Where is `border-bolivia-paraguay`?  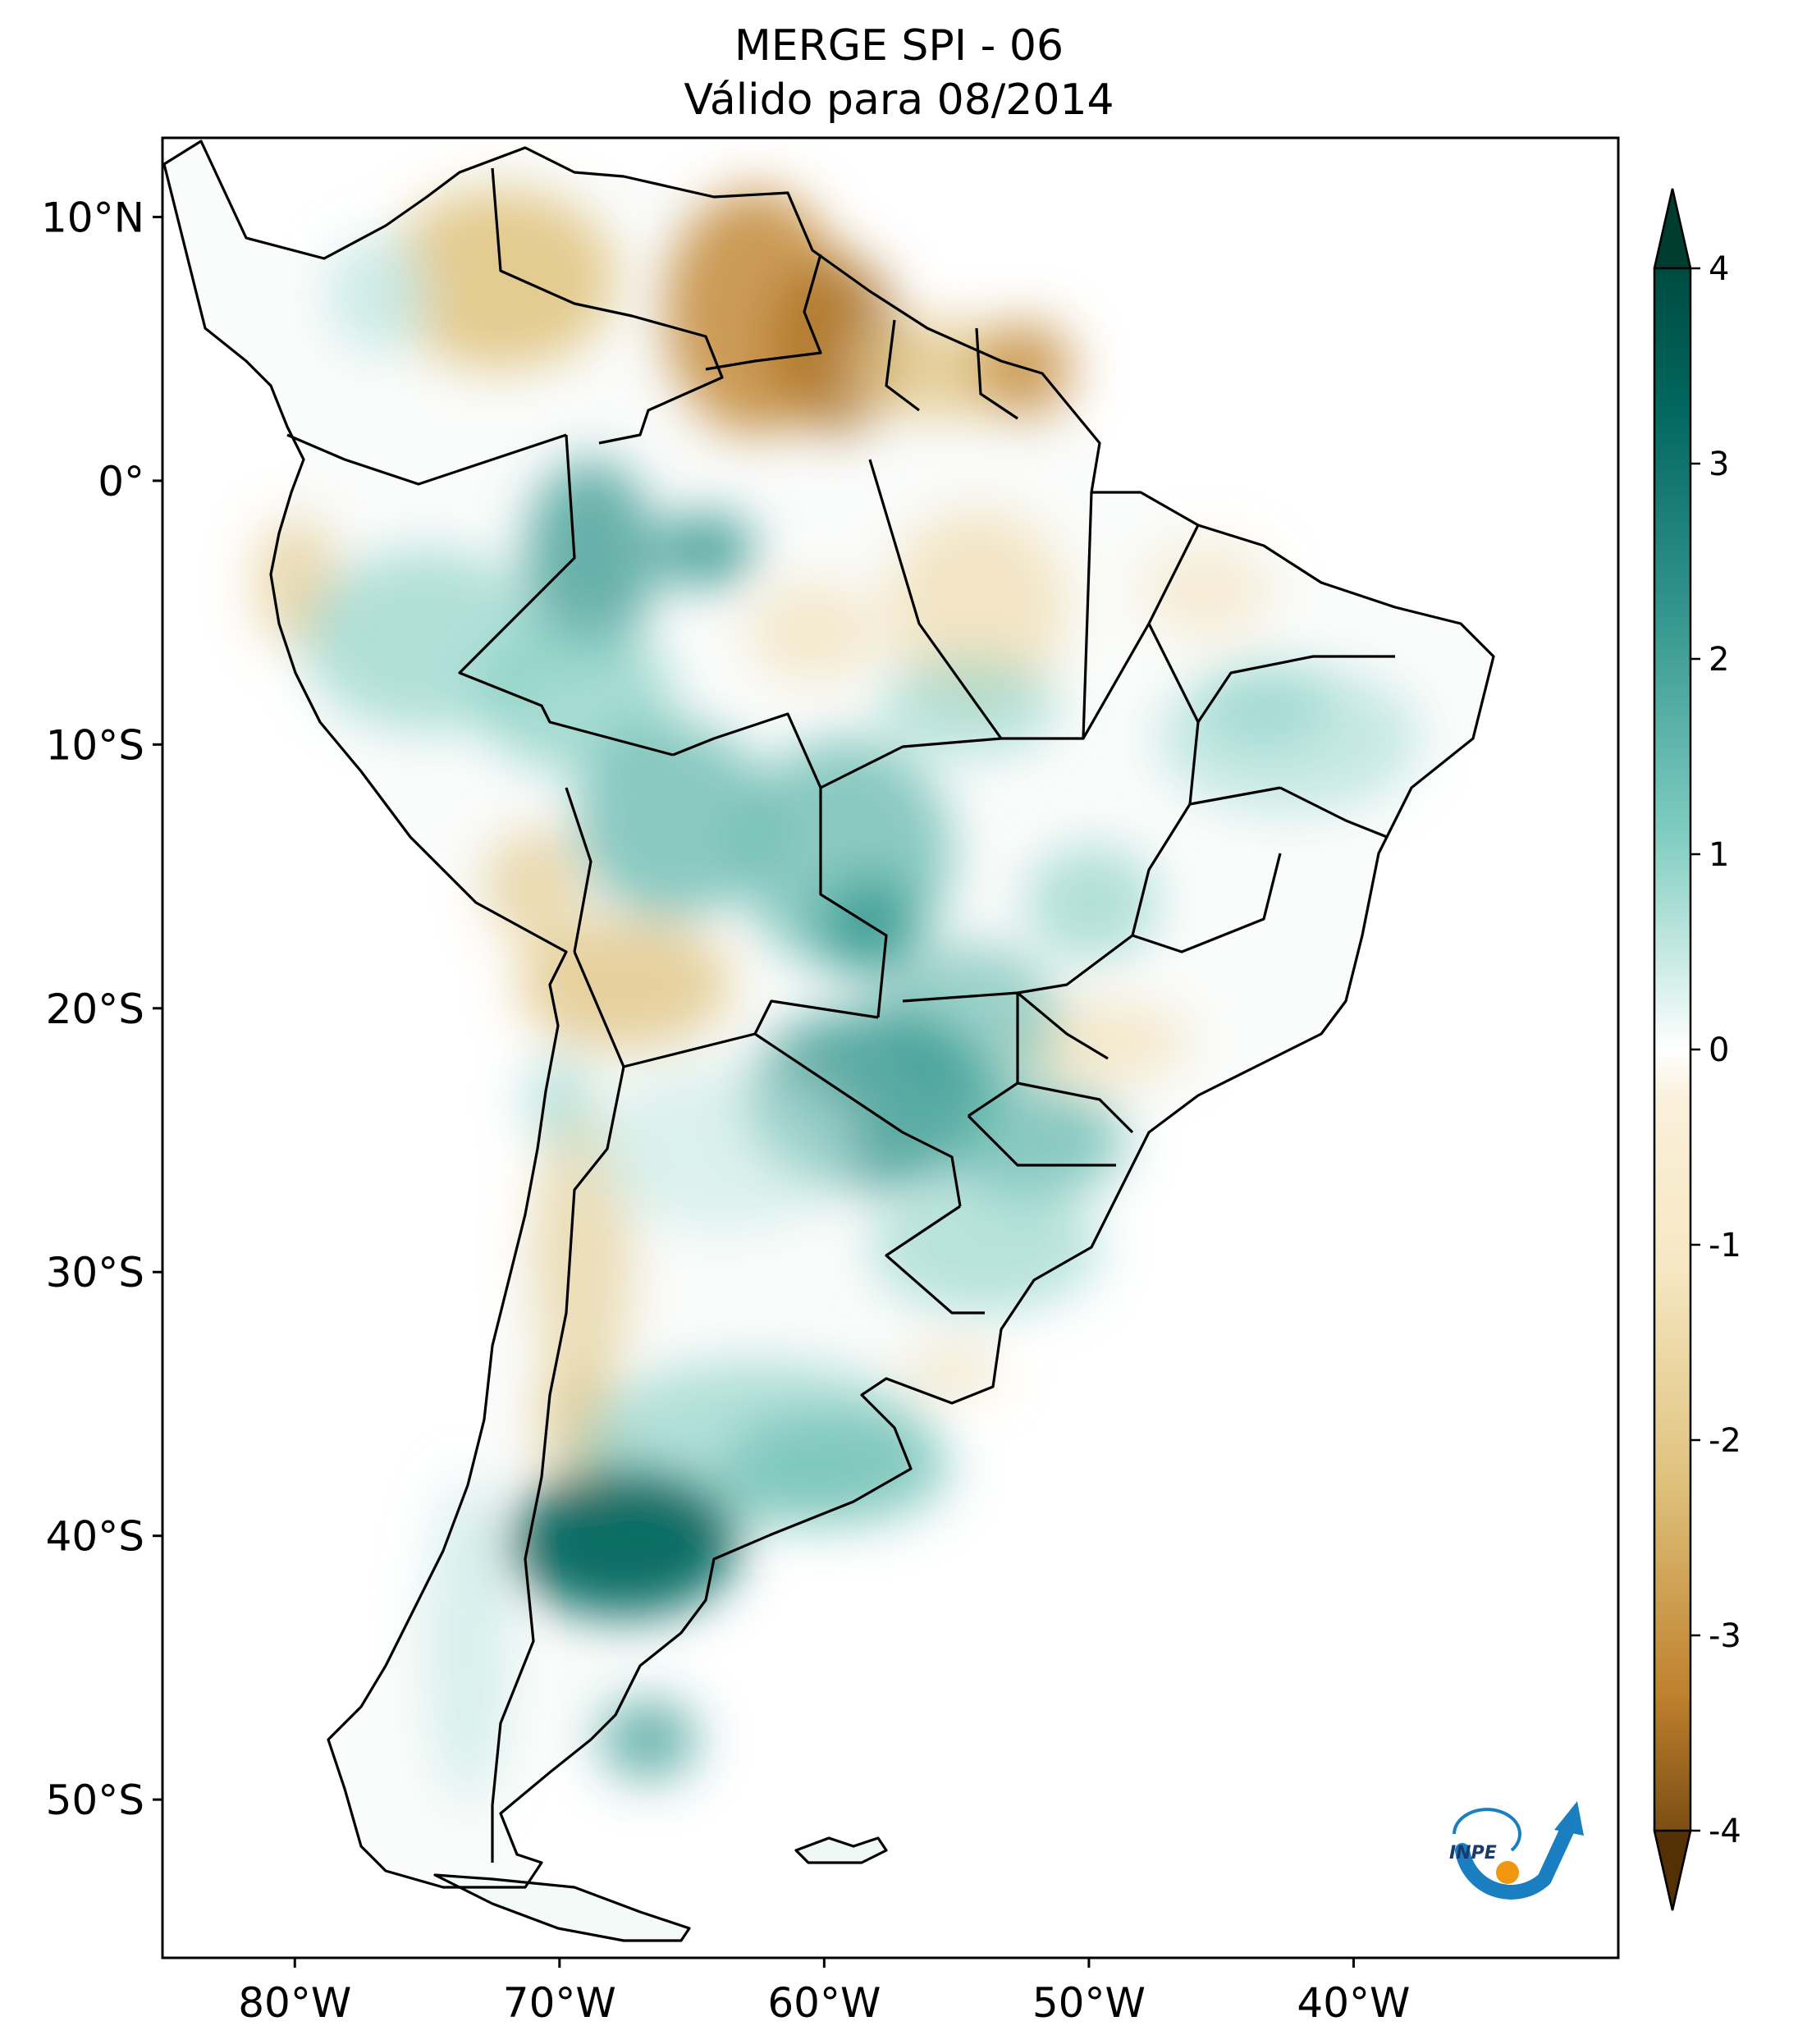
border-bolivia-paraguay is located at coordinates (767, 1029).